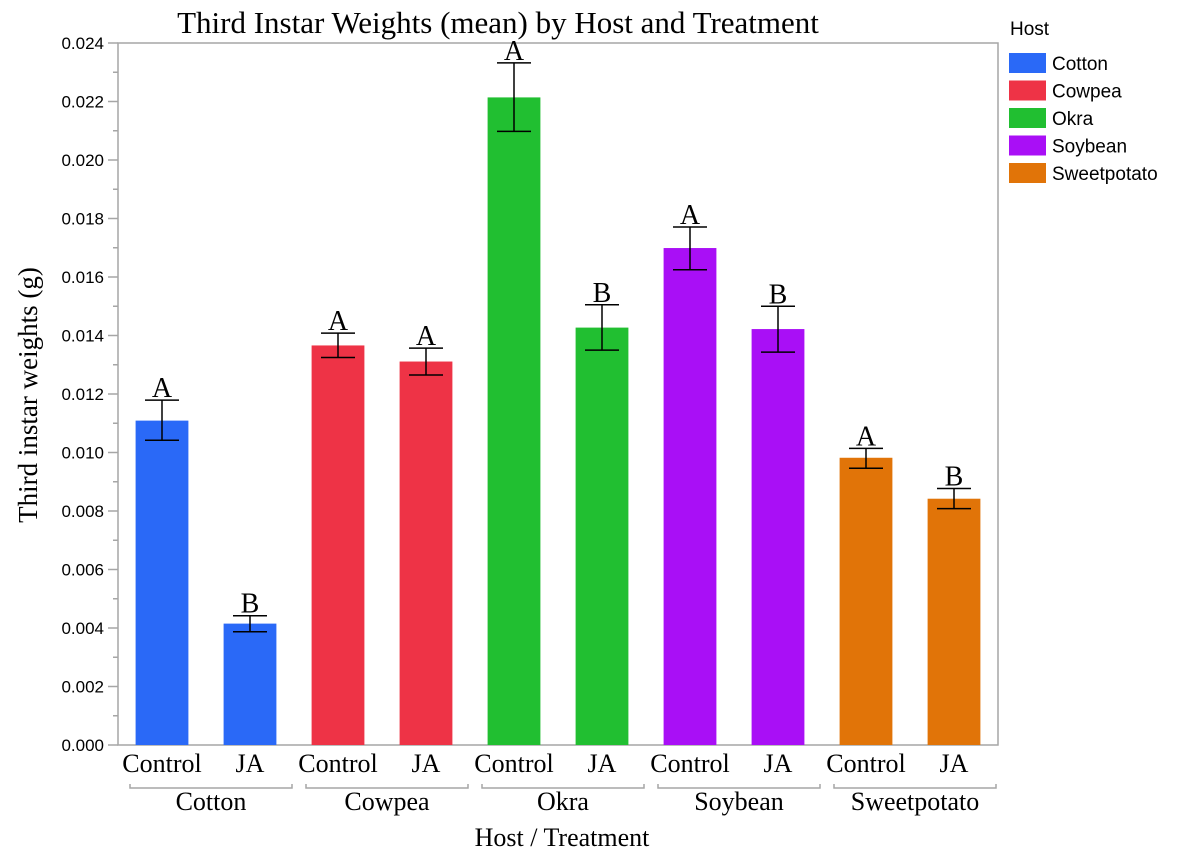 The image size is (1181, 853). I want to click on legend-label-okra: Okra, so click(1073, 119).